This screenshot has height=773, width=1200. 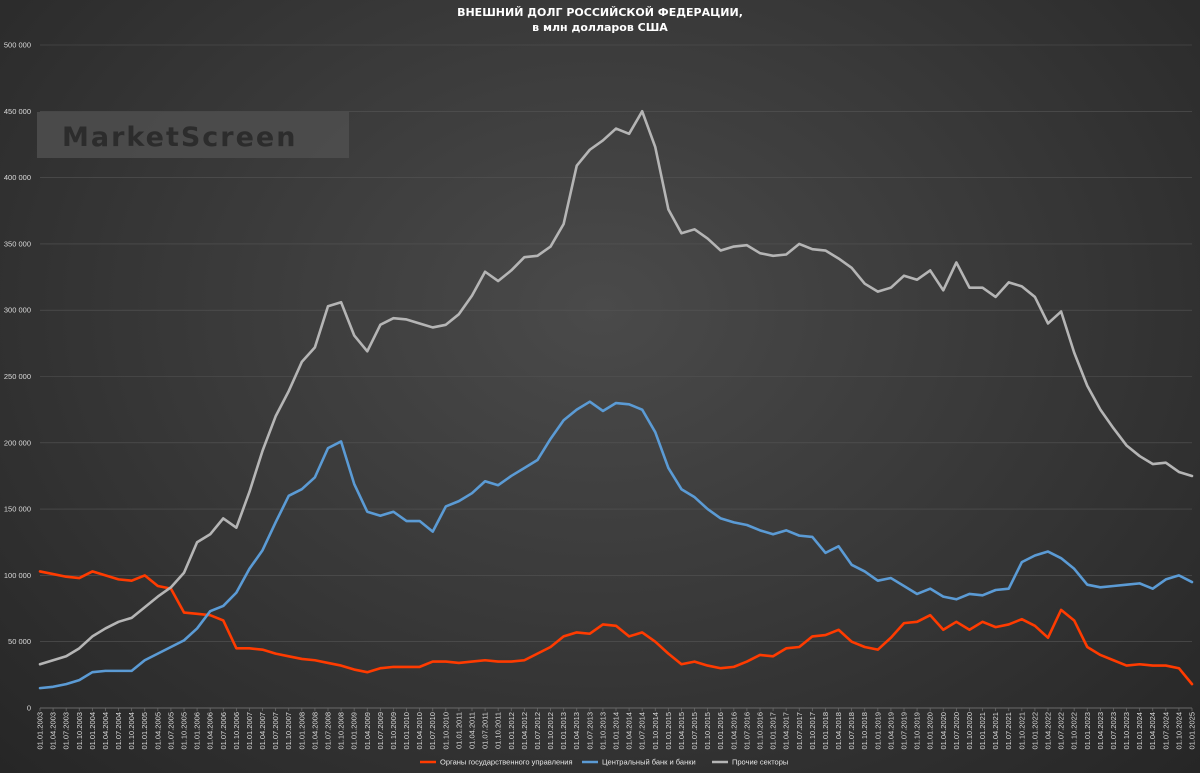 What do you see at coordinates (170, 731) in the screenshot?
I see `x-tick-label: 01.07.2005` at bounding box center [170, 731].